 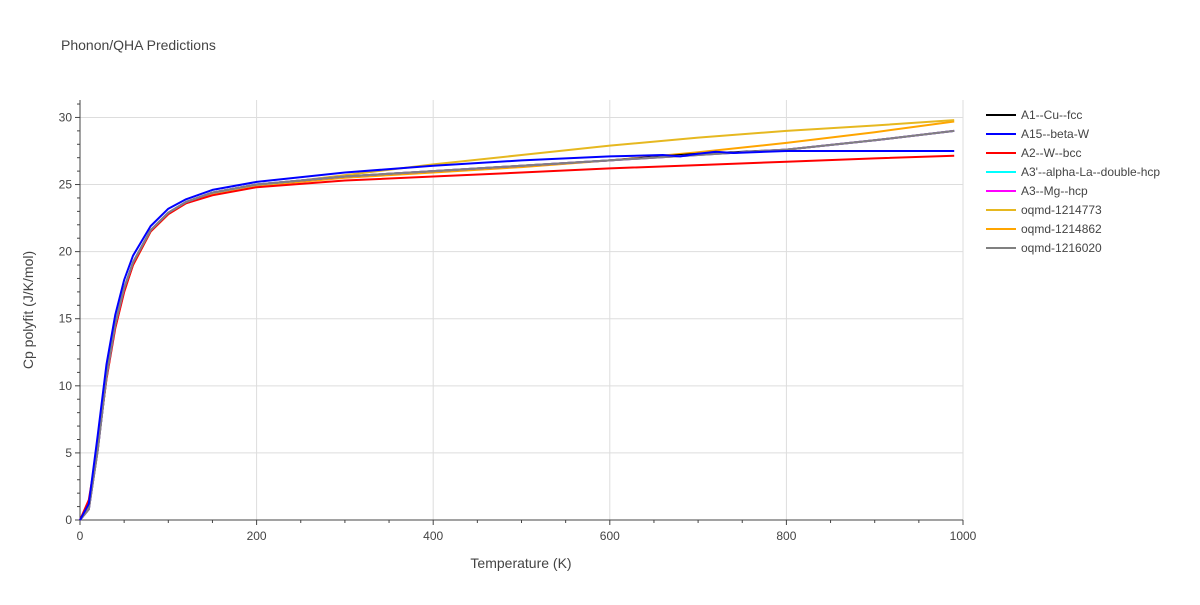 I want to click on legend-item: A3--Mg--hcp, so click(x=1037, y=191).